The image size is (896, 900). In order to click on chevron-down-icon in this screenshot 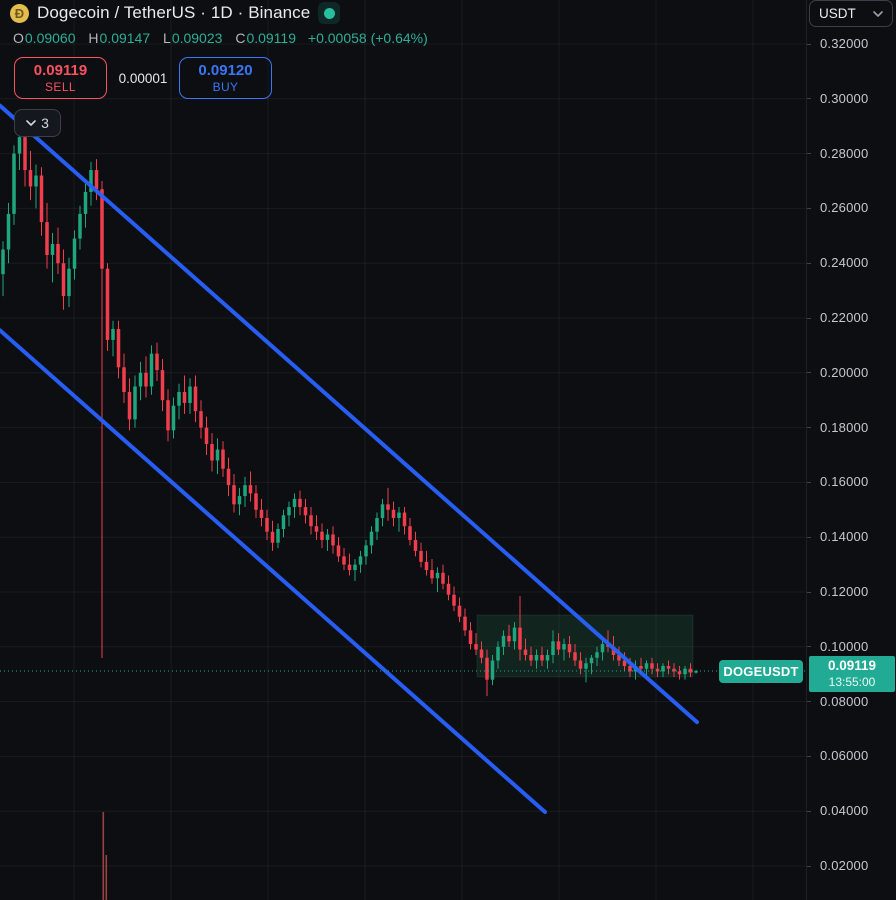, I will do `click(878, 13)`.